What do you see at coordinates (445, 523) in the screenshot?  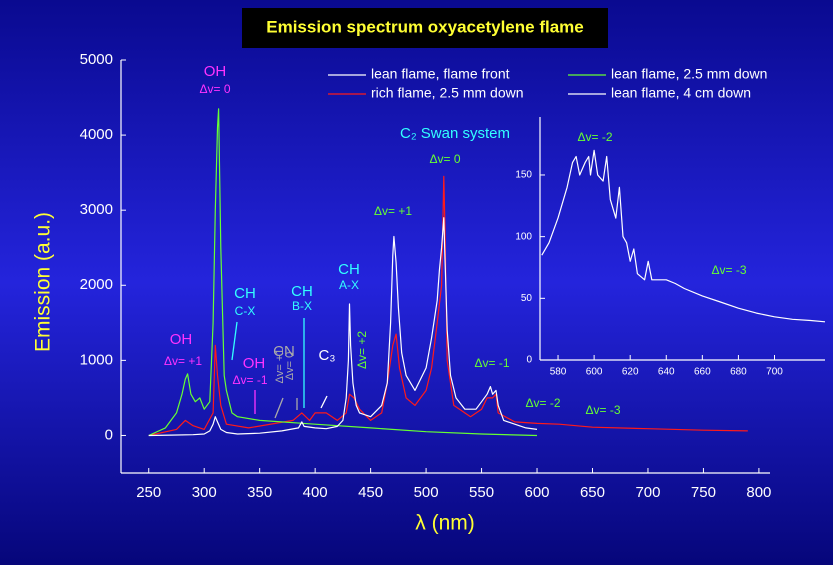 I see `x-axis-label: λ (nm)` at bounding box center [445, 523].